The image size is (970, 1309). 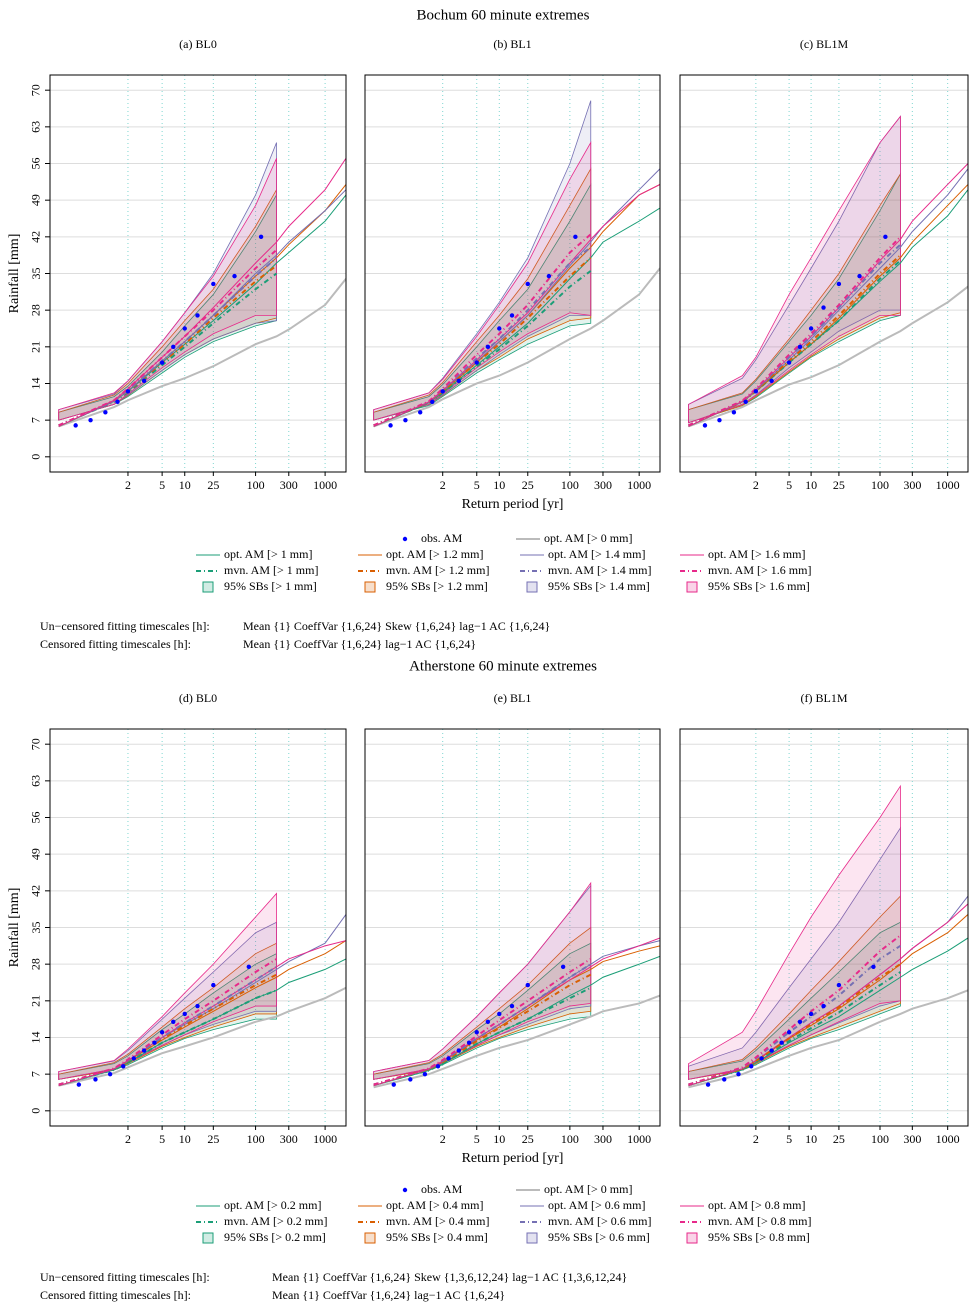 What do you see at coordinates (756, 1205) in the screenshot?
I see `legend-label: opt. AM [> 0.8 mm]` at bounding box center [756, 1205].